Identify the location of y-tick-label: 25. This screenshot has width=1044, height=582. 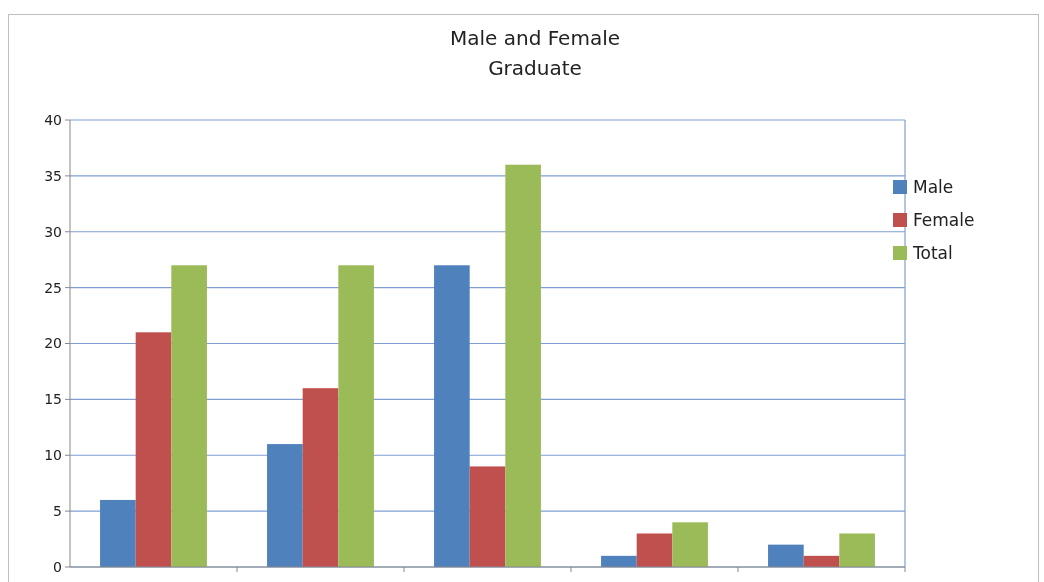
(53, 287).